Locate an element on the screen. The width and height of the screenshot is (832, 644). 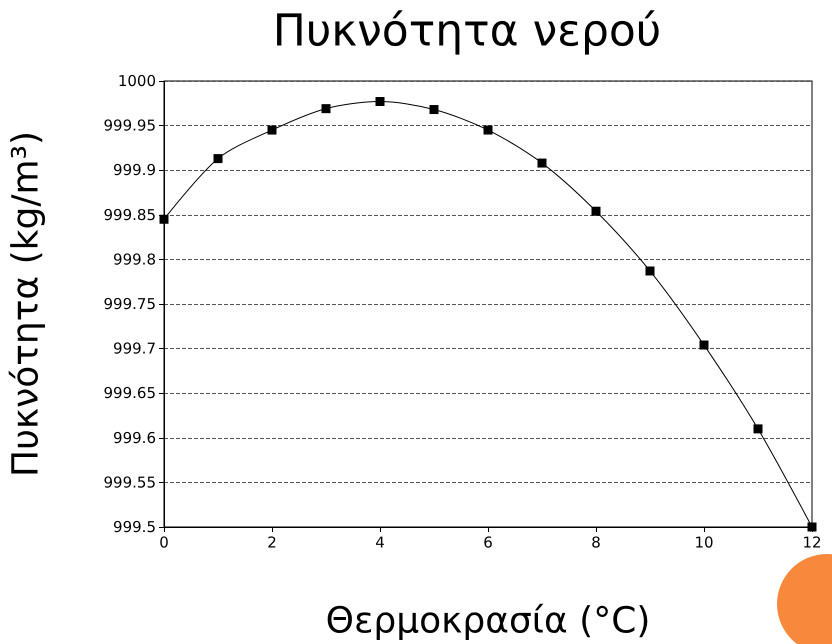
x-tick-label: 12 is located at coordinates (812, 543).